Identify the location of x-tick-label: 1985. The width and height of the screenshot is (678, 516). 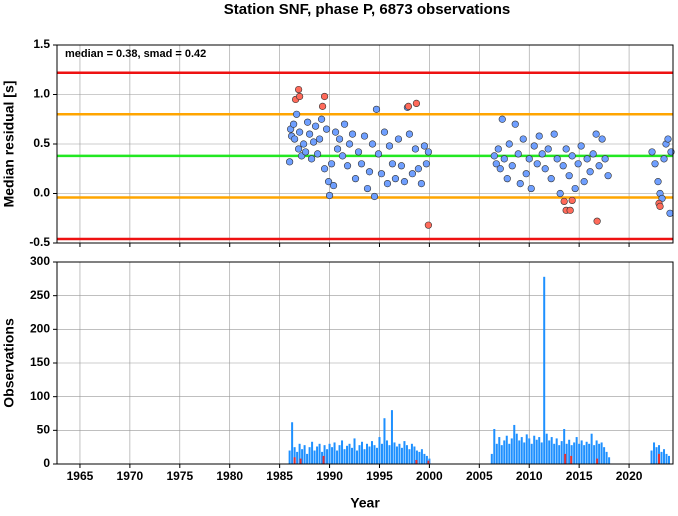
(279, 476).